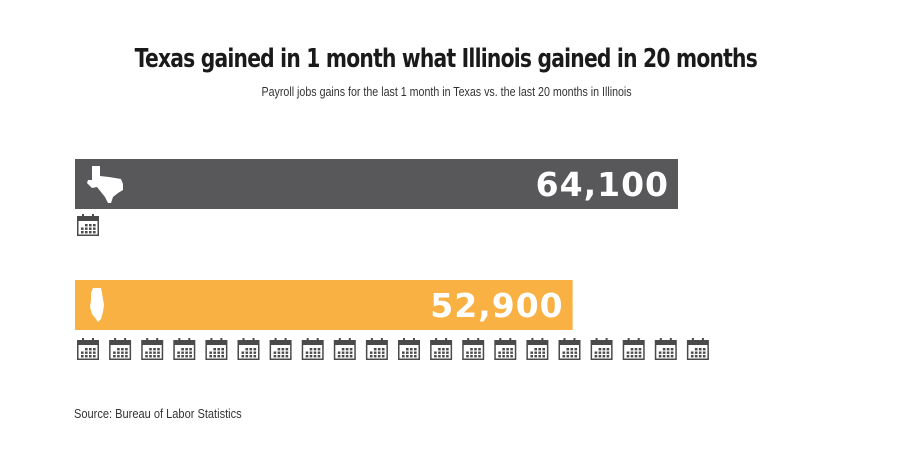 This screenshot has width=900, height=450. I want to click on texas-state-icon, so click(105, 184).